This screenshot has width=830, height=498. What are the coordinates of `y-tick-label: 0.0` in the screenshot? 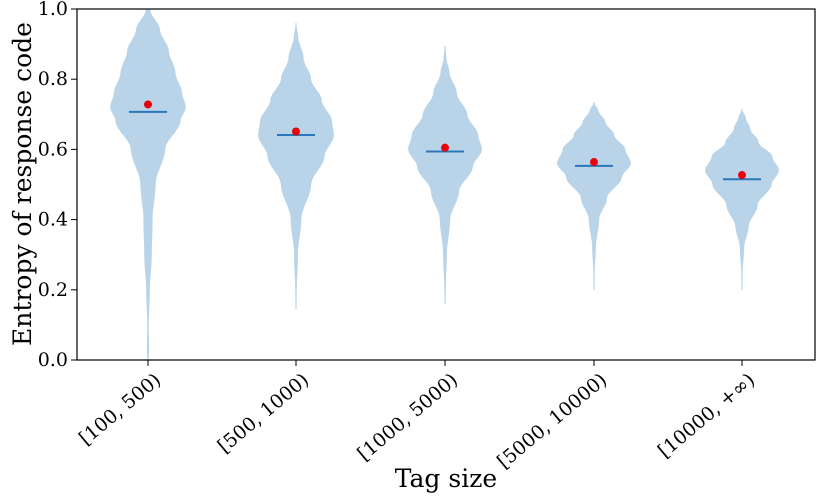 It's located at (53, 360).